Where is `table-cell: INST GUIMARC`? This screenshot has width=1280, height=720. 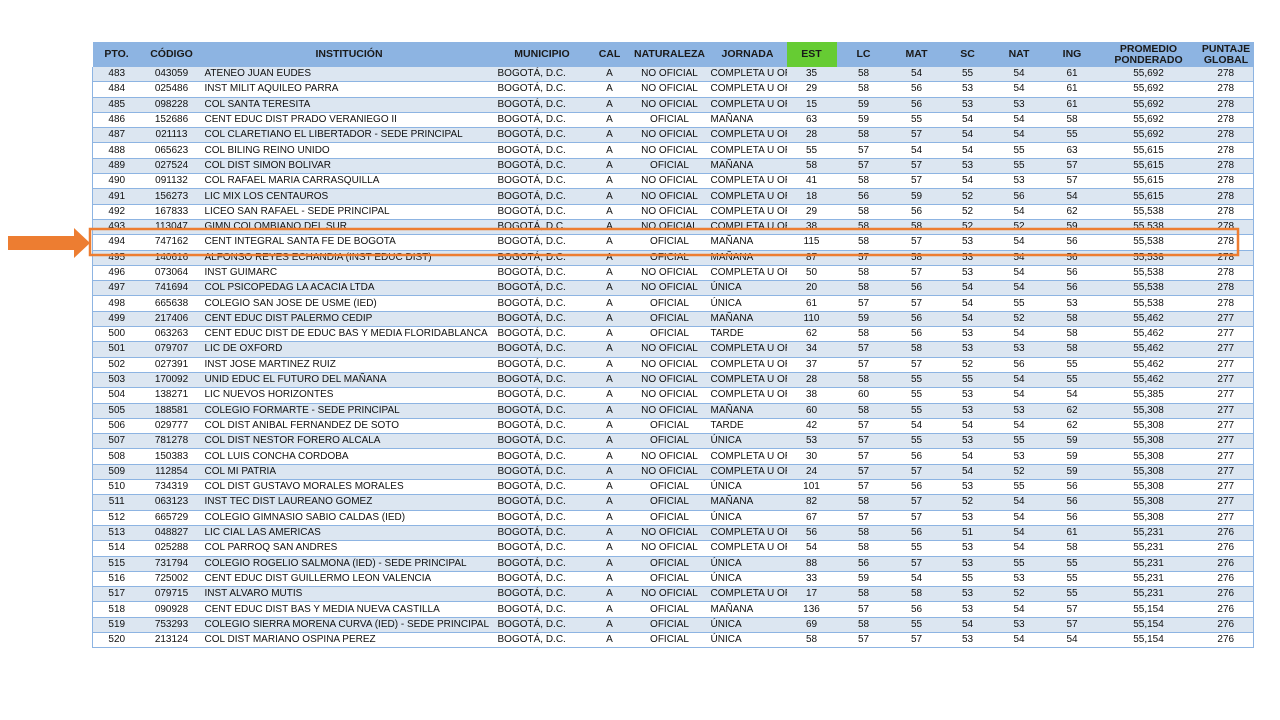
table-cell: INST GUIMARC is located at coordinates (349, 273).